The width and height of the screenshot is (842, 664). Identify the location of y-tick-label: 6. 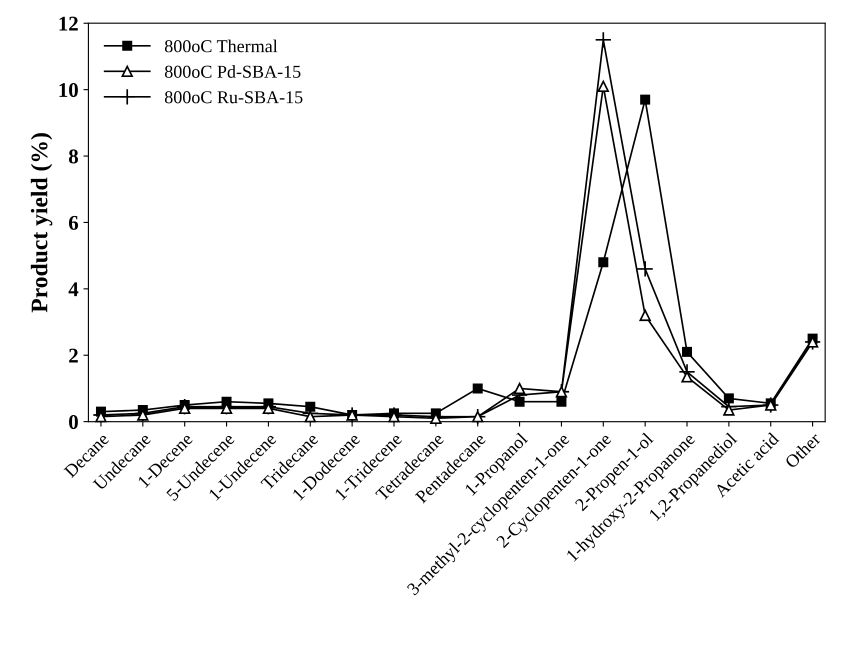
(73, 223).